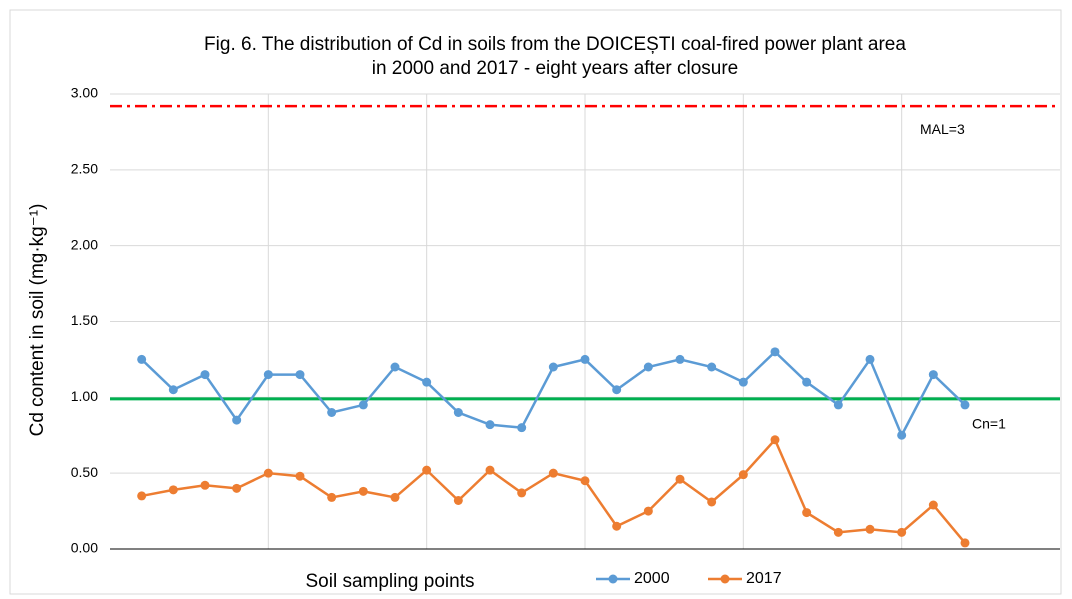 This screenshot has height=599, width=1072. Describe the element at coordinates (37, 320) in the screenshot. I see `y-axis-label: Cd content in soil (mg·kg⁻¹)` at that location.